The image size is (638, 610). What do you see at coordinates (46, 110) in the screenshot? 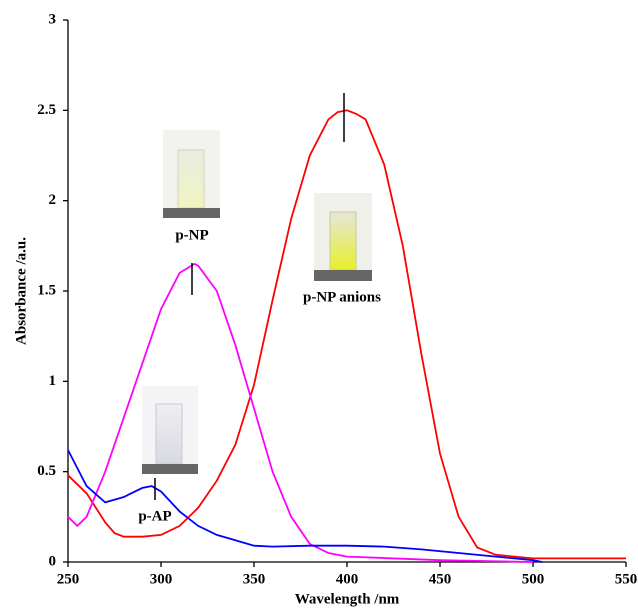
I see `y-tick-label: 2.5` at bounding box center [46, 110].